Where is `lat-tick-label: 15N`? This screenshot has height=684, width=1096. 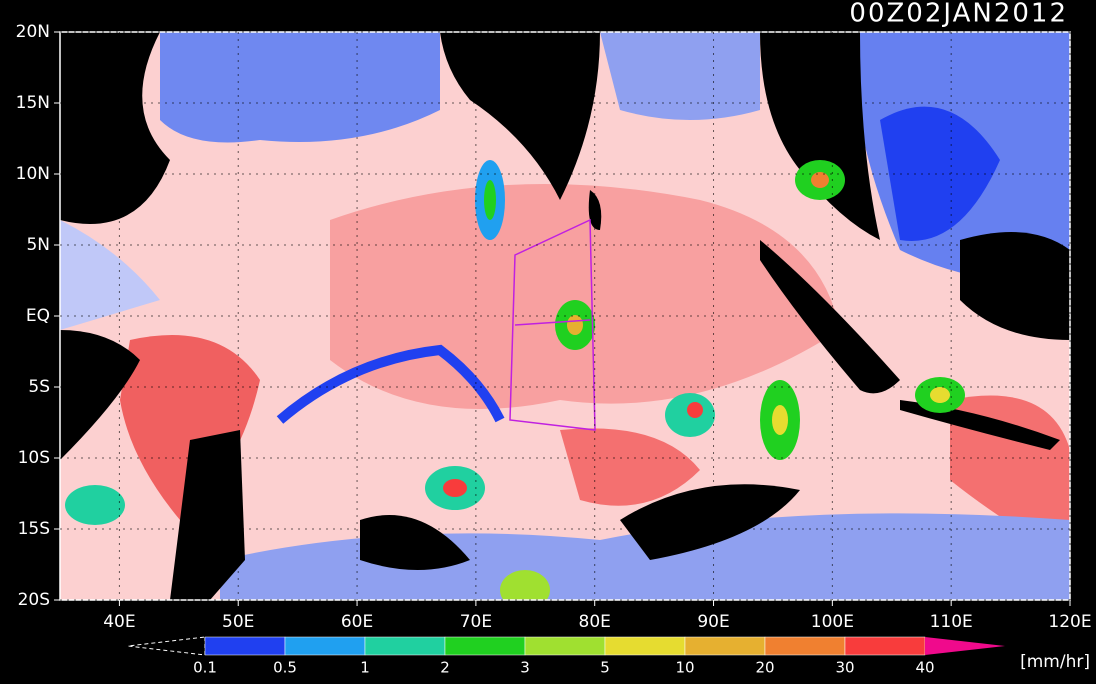 lat-tick-label: 15N is located at coordinates (33, 103).